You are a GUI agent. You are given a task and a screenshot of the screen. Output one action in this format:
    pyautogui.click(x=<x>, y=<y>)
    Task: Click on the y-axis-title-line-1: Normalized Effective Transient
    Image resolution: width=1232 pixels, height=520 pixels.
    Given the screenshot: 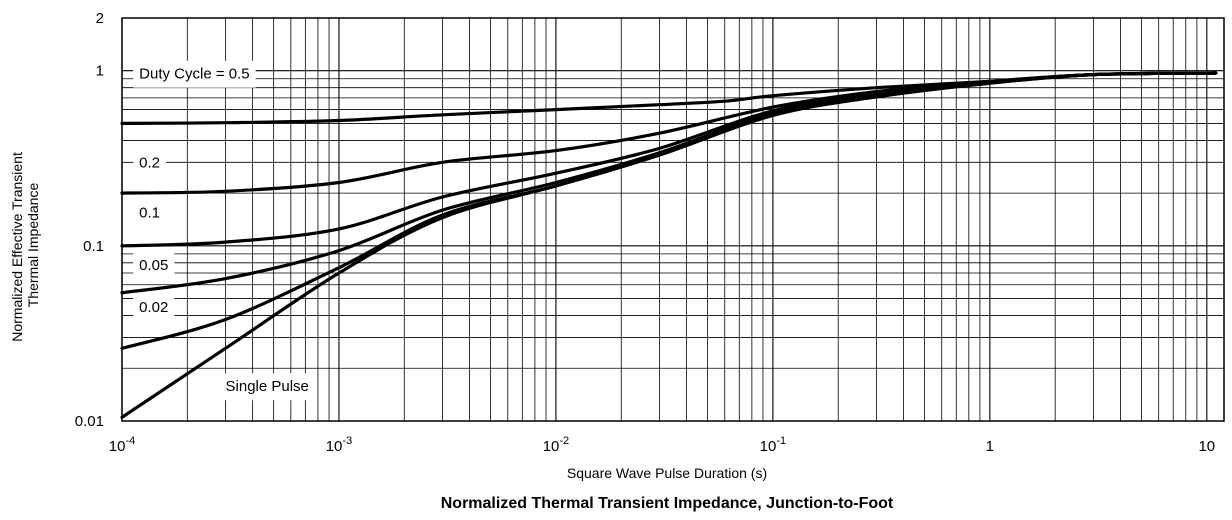 What is the action you would take?
    pyautogui.click(x=17, y=247)
    